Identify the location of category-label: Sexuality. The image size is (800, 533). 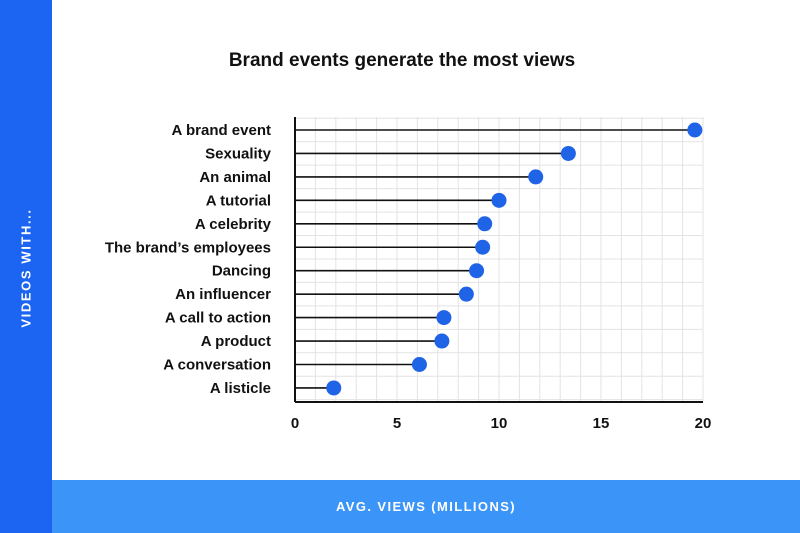
(238, 153).